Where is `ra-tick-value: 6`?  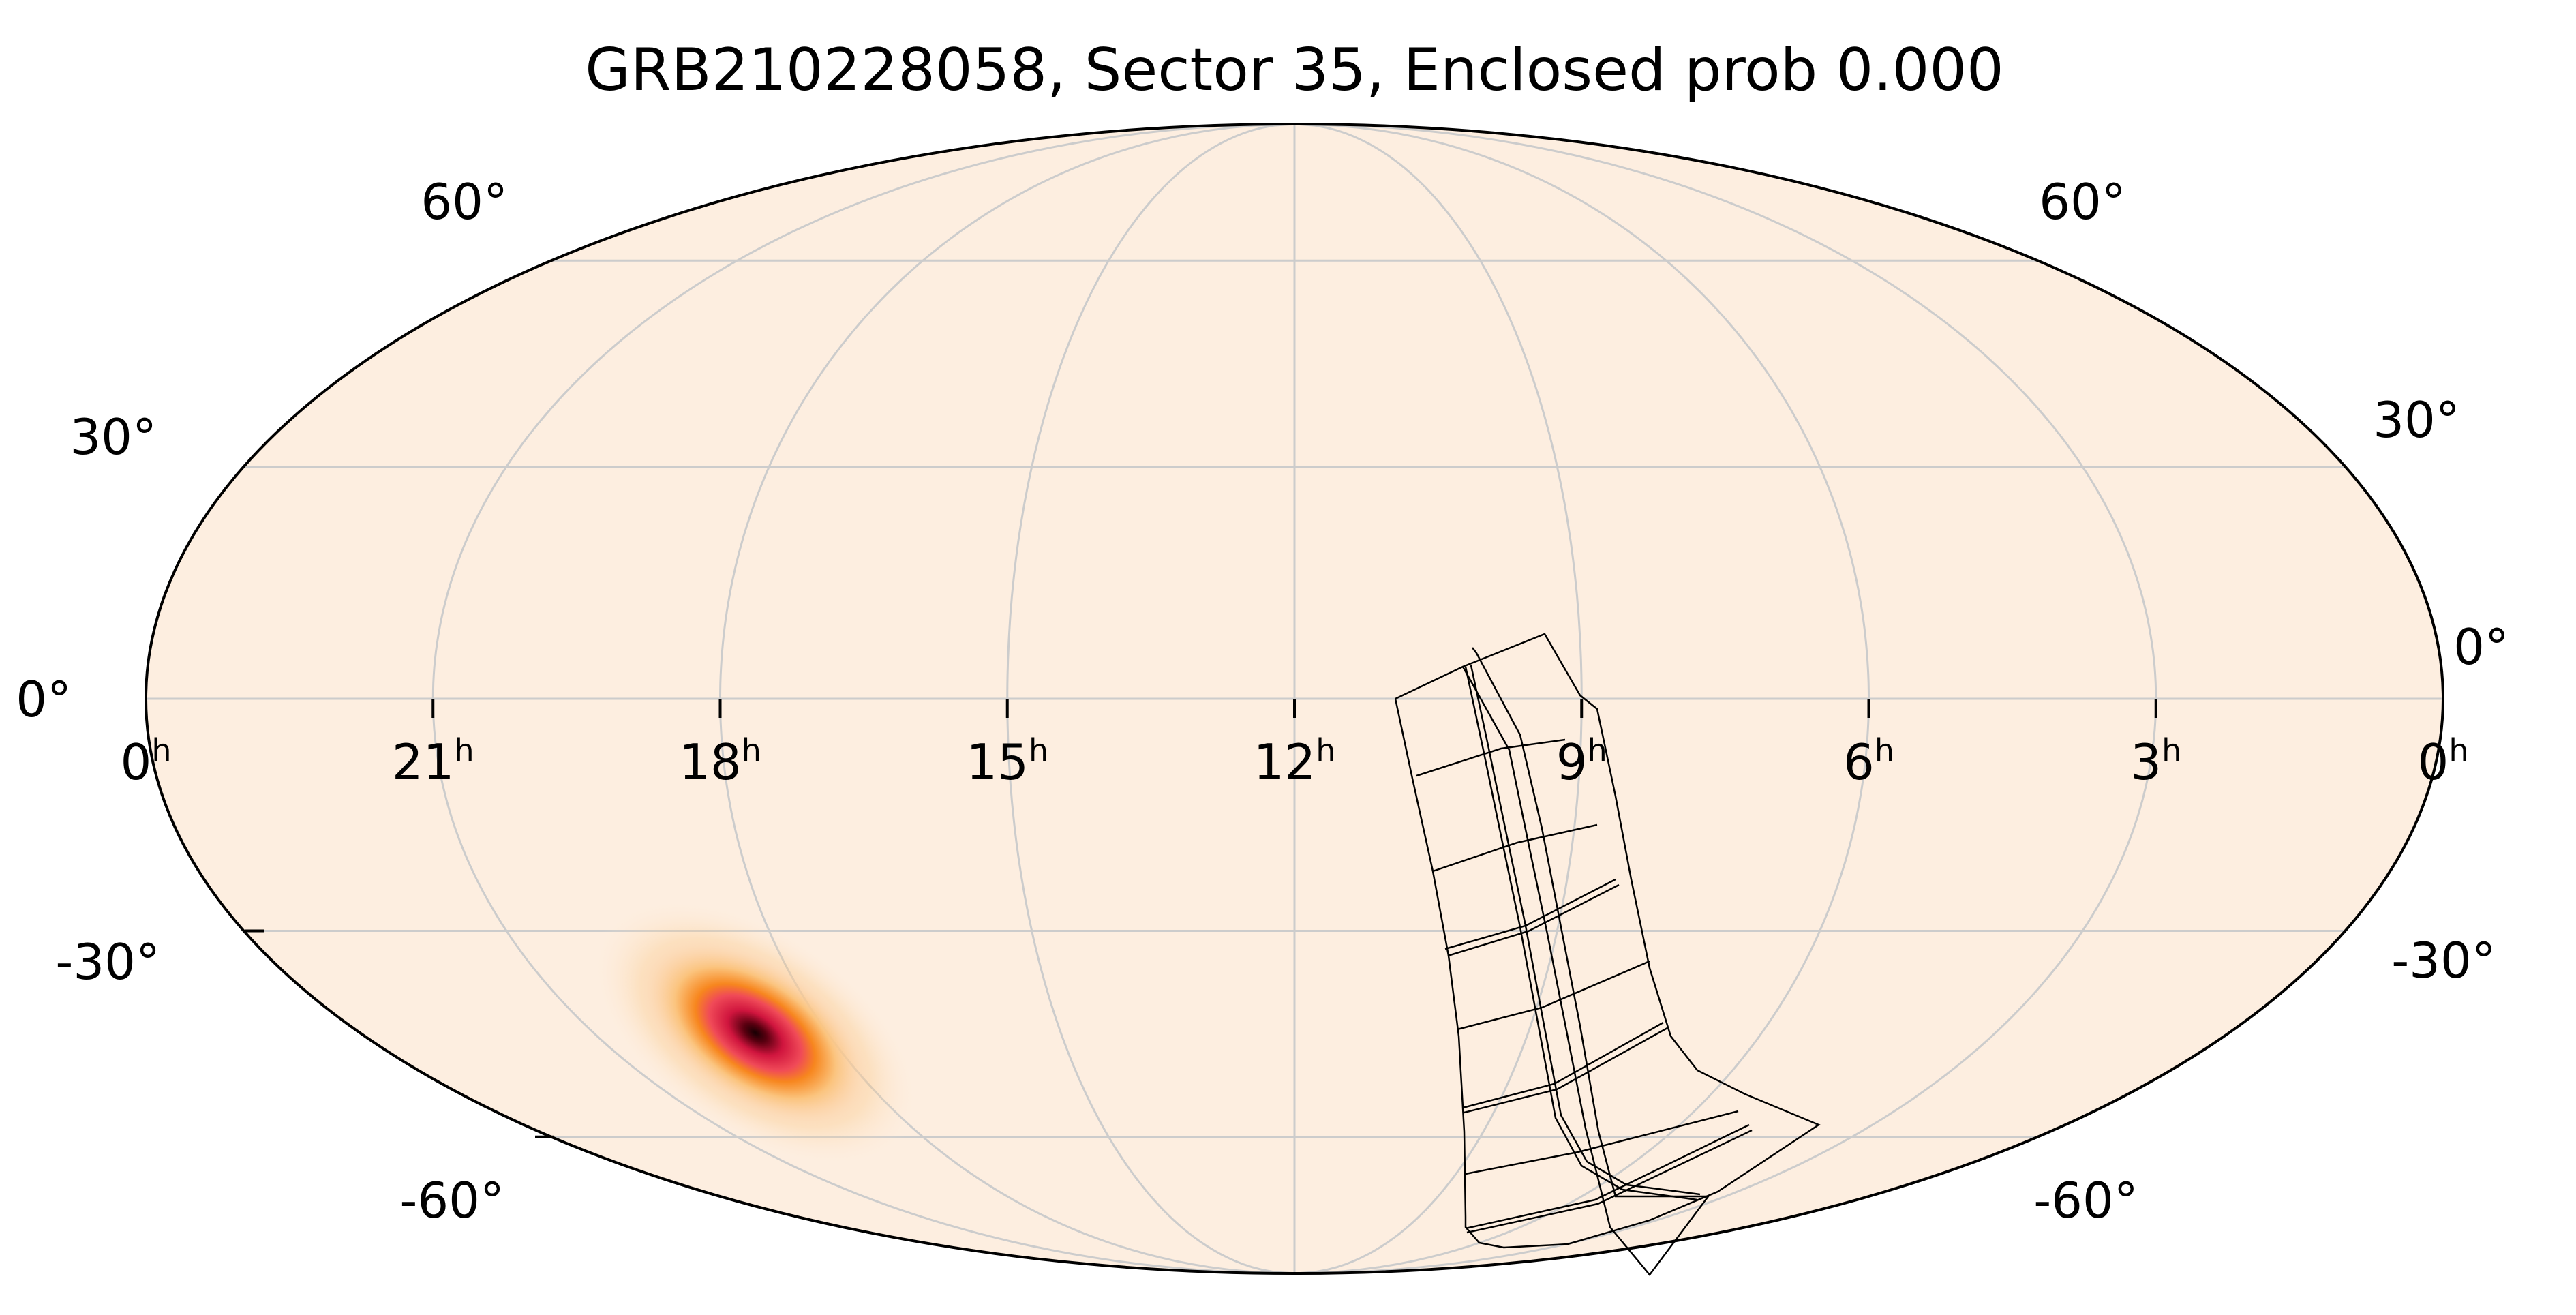
ra-tick-value: 6 is located at coordinates (1859, 762).